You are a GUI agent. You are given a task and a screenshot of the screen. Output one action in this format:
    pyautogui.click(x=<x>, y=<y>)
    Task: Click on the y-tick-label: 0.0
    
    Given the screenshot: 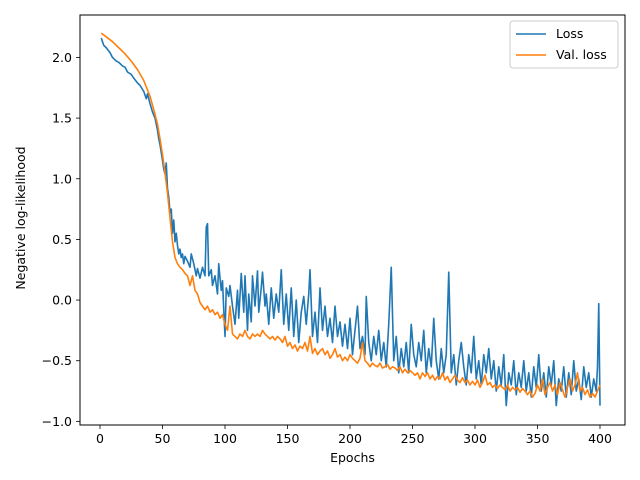 What is the action you would take?
    pyautogui.click(x=62, y=300)
    